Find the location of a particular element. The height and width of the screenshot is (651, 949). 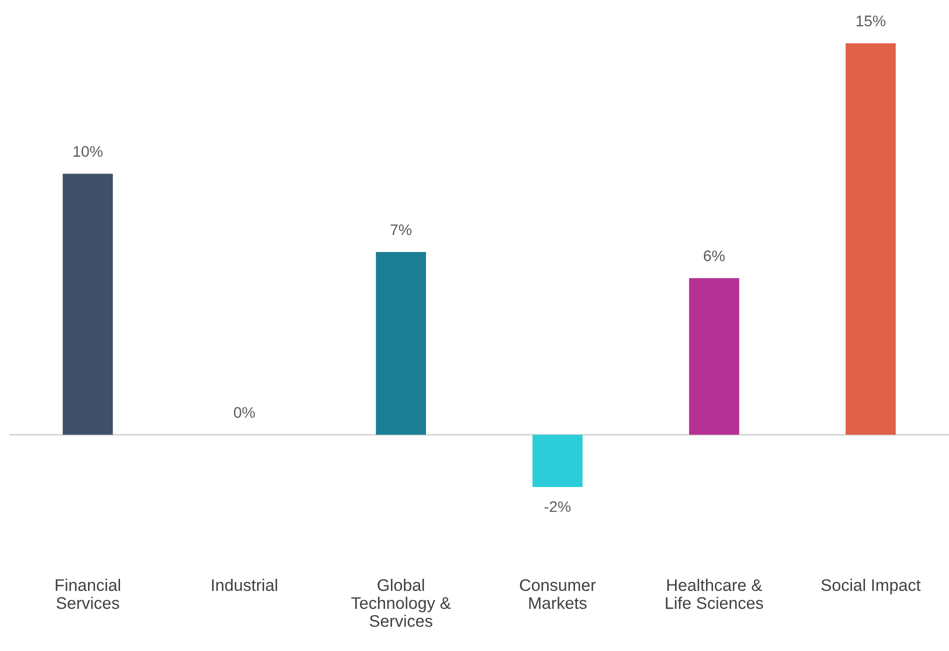

x-tick-label: Global Technology & Services is located at coordinates (401, 602).